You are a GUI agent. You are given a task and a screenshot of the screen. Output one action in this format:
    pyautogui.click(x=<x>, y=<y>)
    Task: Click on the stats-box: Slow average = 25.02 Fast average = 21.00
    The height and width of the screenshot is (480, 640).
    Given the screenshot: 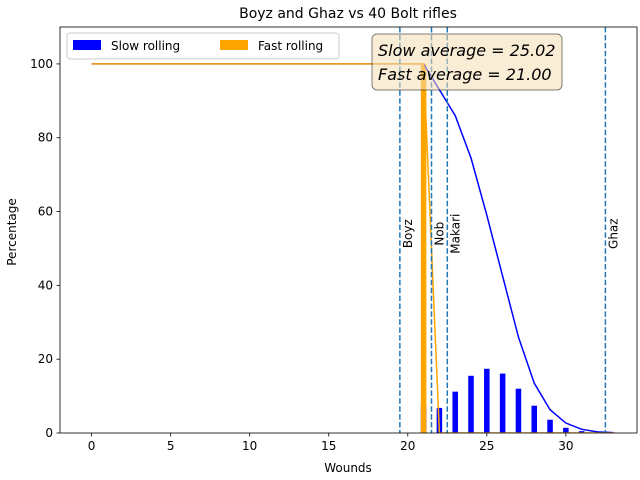 What is the action you would take?
    pyautogui.click(x=467, y=62)
    